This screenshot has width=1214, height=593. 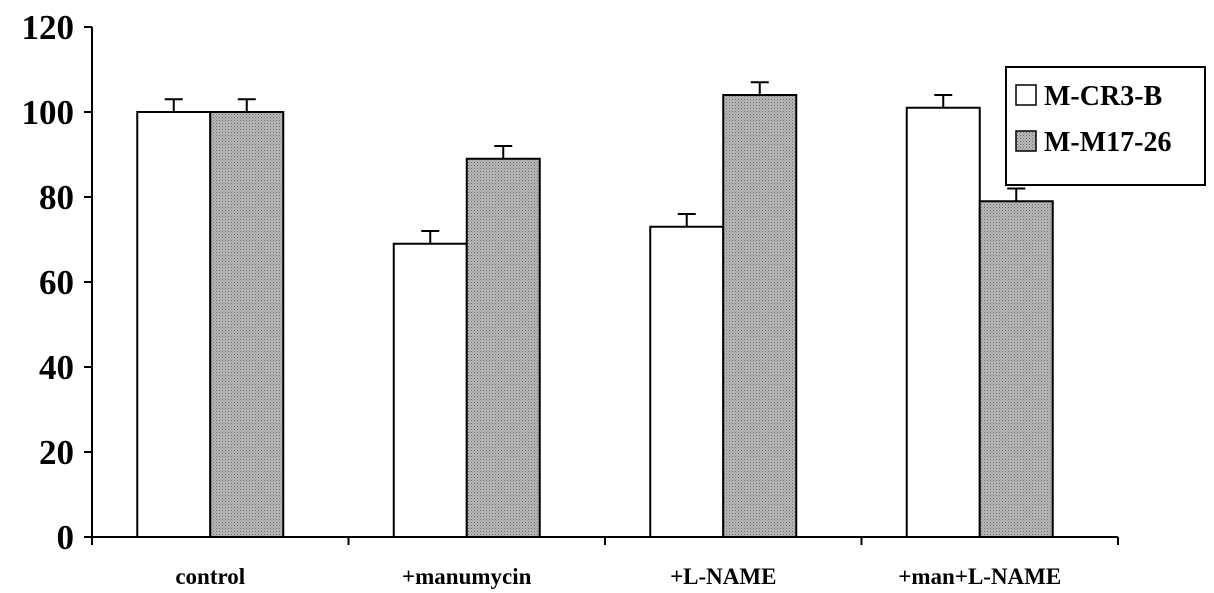 I want to click on y-tick-label: 80, so click(x=56, y=197).